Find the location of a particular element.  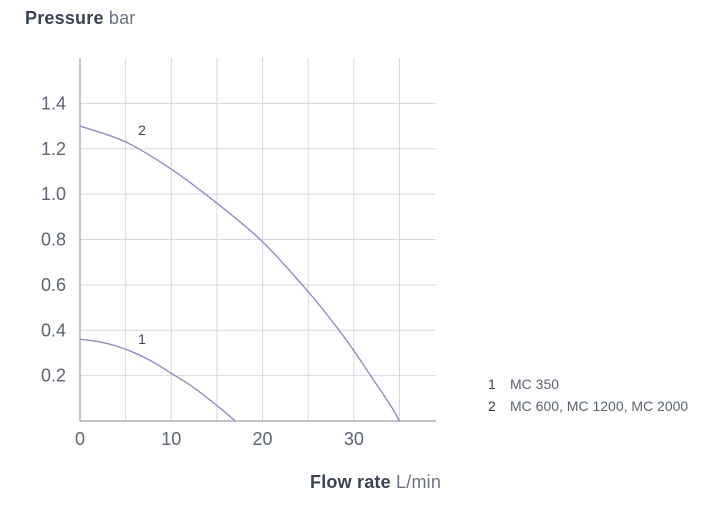

y-tick-label: 0.2 is located at coordinates (53, 376).